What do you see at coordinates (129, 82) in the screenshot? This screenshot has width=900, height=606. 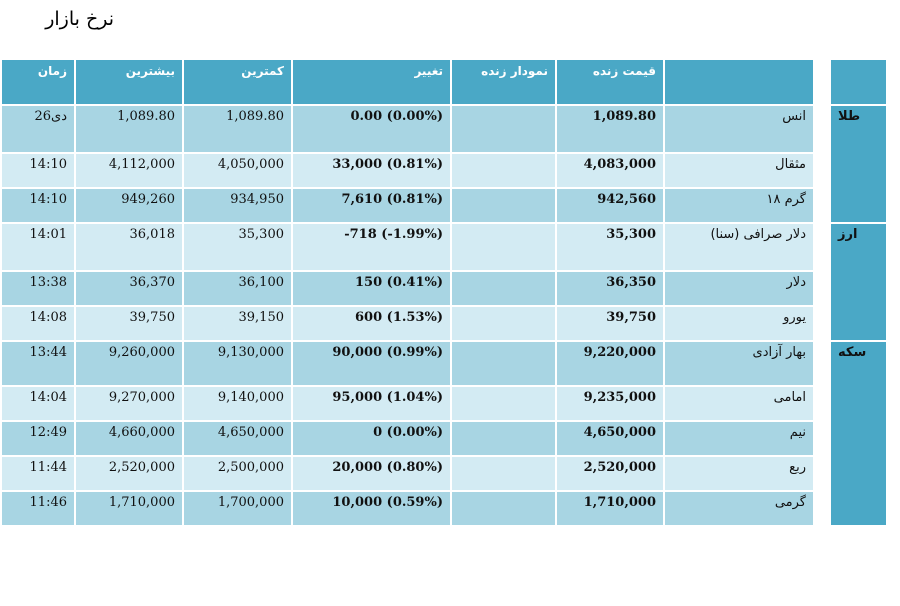 I see `header-high: بیشترین` at bounding box center [129, 82].